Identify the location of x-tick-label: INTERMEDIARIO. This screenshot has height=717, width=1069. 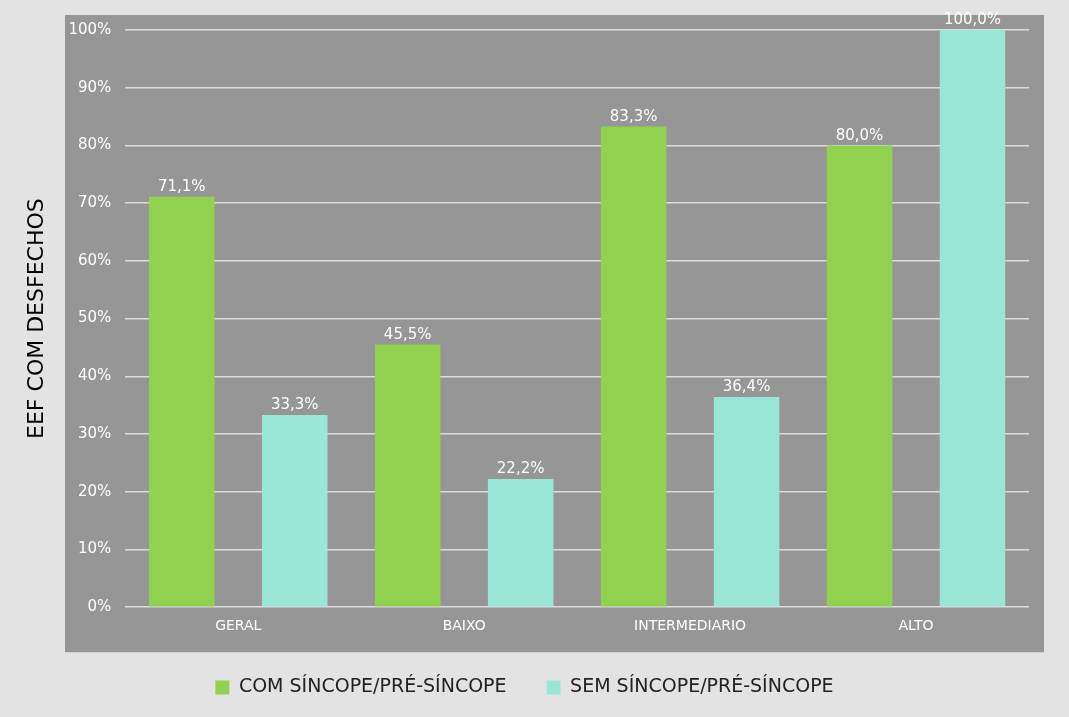
(690, 625).